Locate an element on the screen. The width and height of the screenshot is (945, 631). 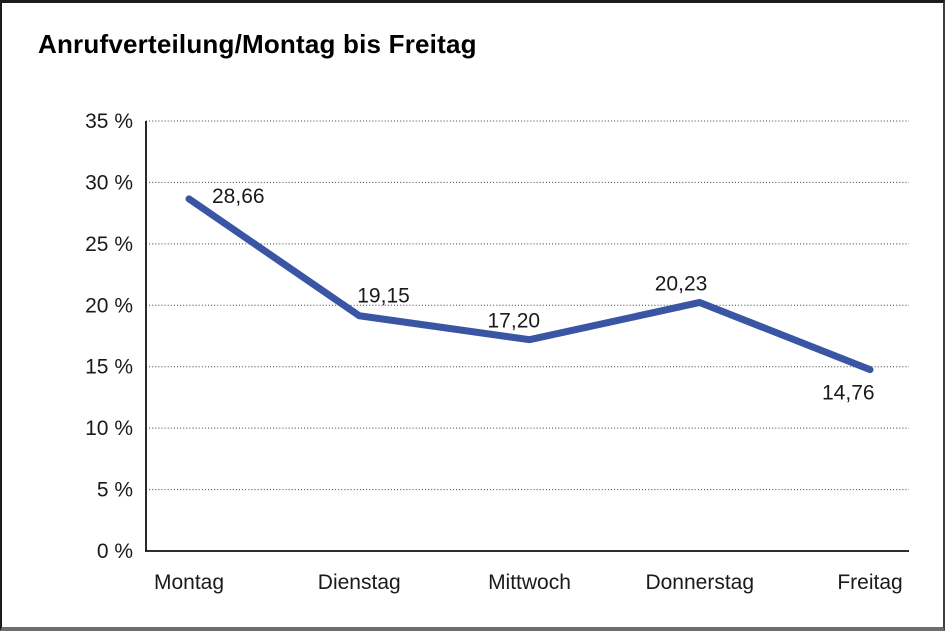
data-point-label: 28,66 is located at coordinates (238, 196).